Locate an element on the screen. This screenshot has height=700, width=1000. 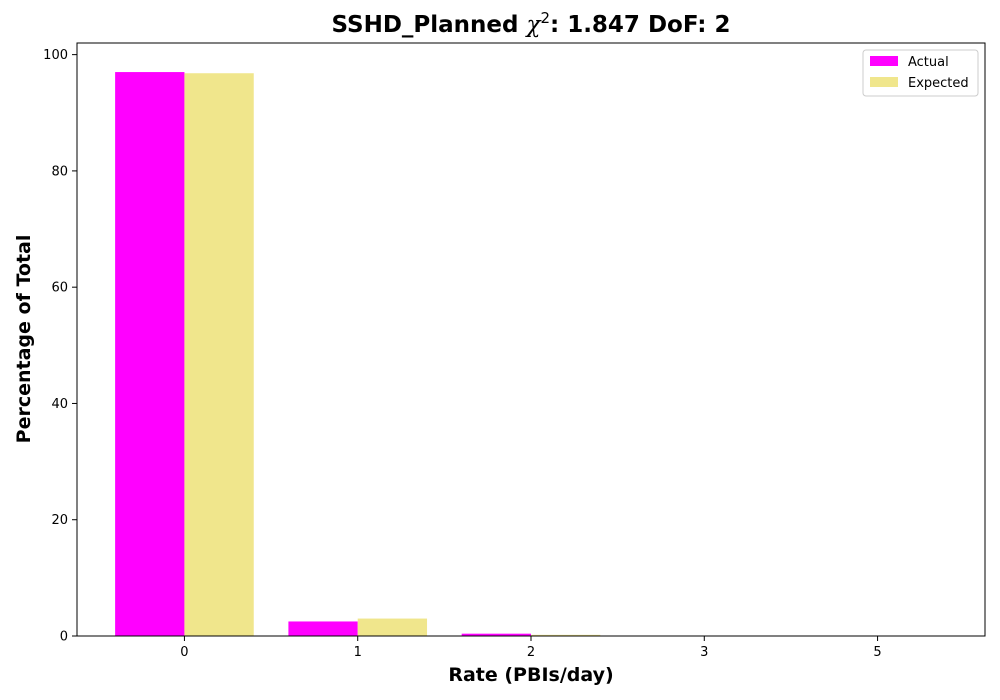
y-tick-label: 100 is located at coordinates (55, 55).